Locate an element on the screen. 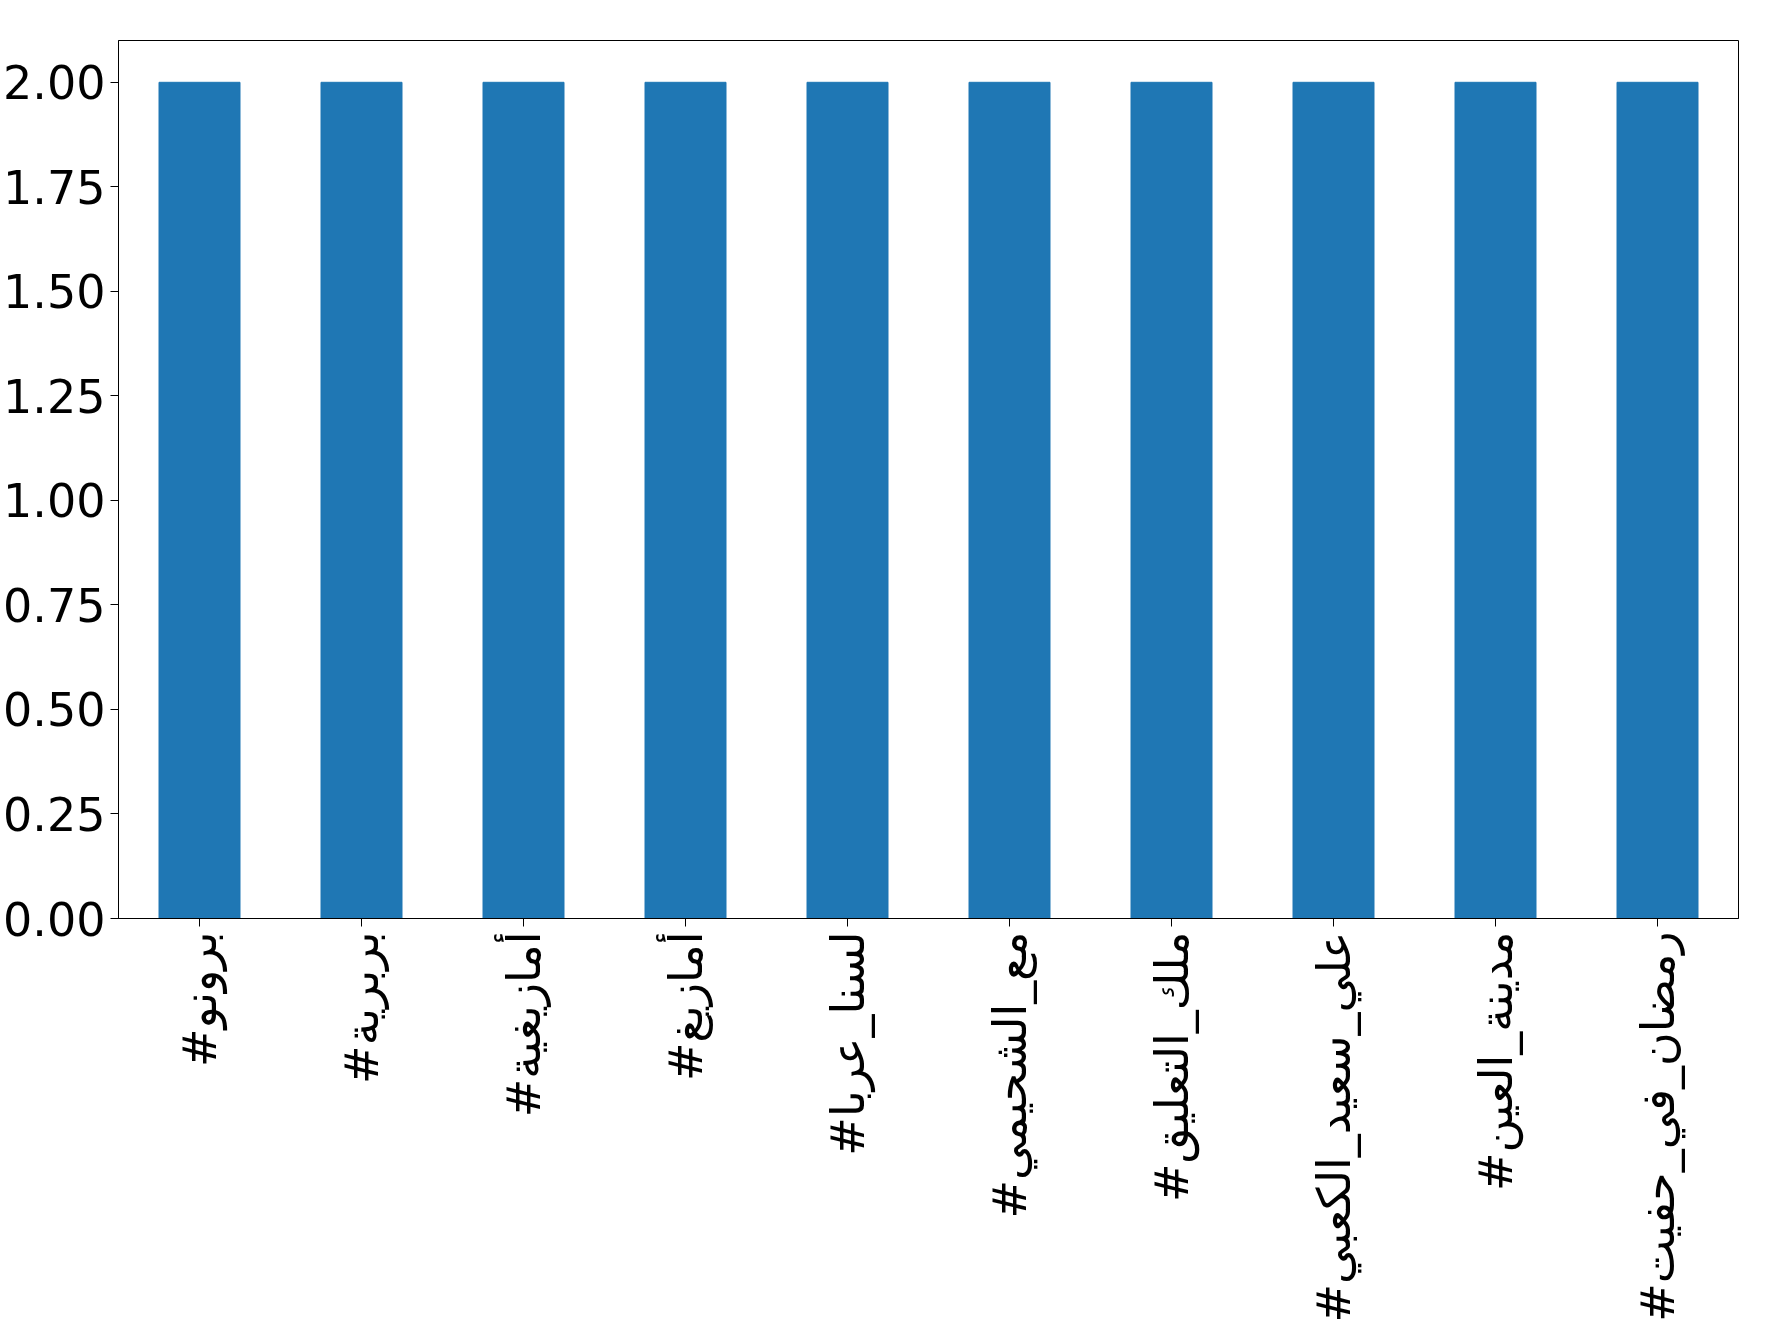 The height and width of the screenshot is (1325, 1778). x-tick-label: #أمازيغية is located at coordinates (522, 1024).